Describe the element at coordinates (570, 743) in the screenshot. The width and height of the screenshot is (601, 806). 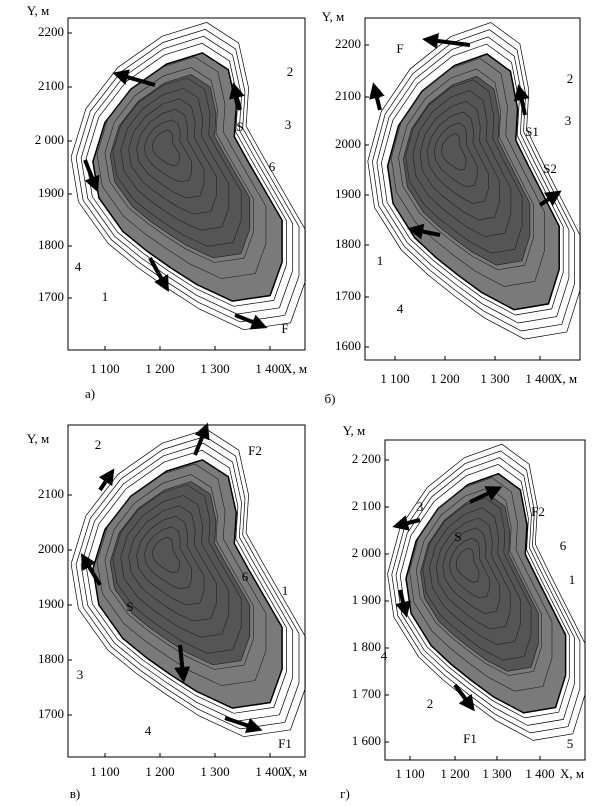
I see `map-label: 5` at that location.